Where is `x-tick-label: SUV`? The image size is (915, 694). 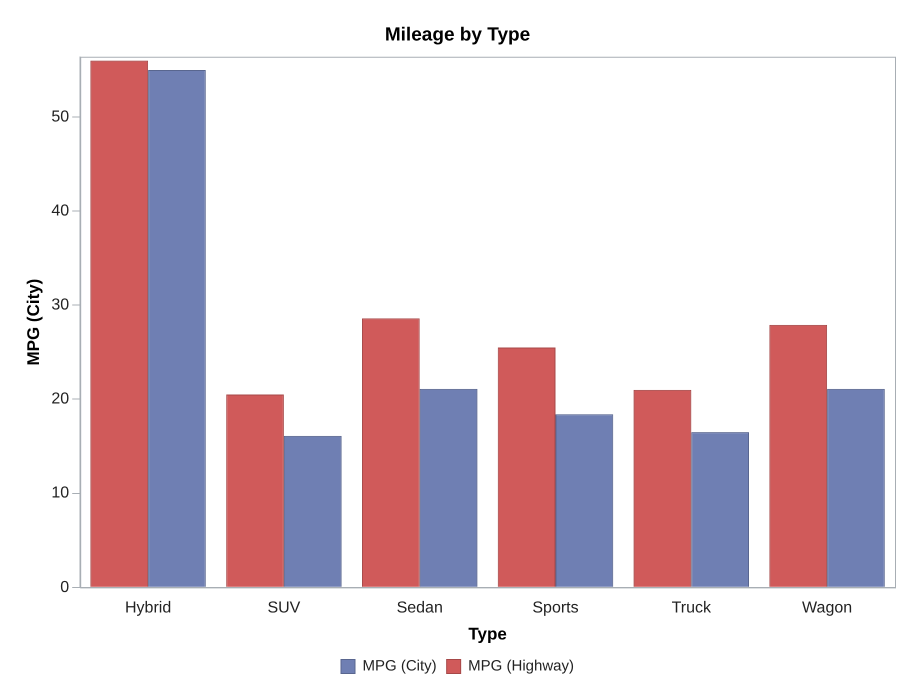 x-tick-label: SUV is located at coordinates (284, 607).